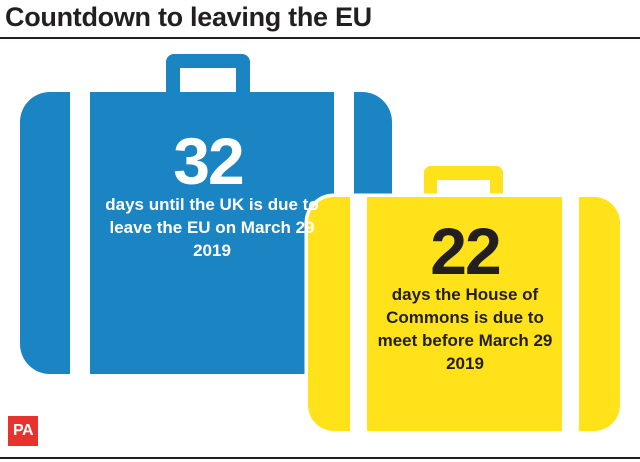 Image resolution: width=640 pixels, height=462 pixels. Describe the element at coordinates (358, 314) in the screenshot. I see `yellow-suitcase-strap-left` at that location.